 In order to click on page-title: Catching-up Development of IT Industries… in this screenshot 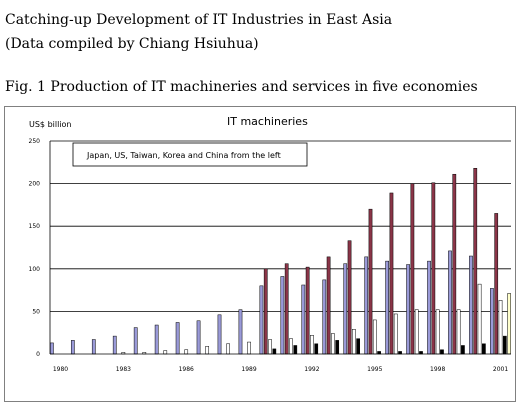, I will do `click(199, 20)`.